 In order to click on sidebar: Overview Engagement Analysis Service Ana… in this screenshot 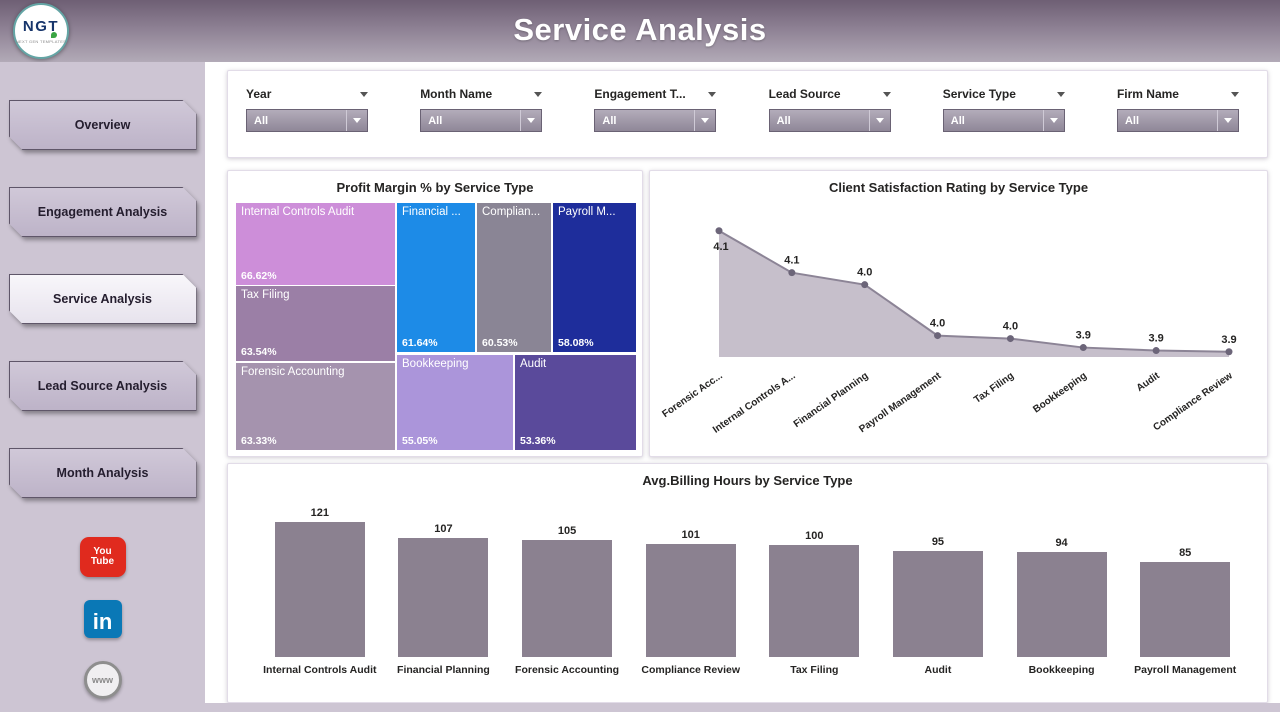, I will do `click(102, 387)`.